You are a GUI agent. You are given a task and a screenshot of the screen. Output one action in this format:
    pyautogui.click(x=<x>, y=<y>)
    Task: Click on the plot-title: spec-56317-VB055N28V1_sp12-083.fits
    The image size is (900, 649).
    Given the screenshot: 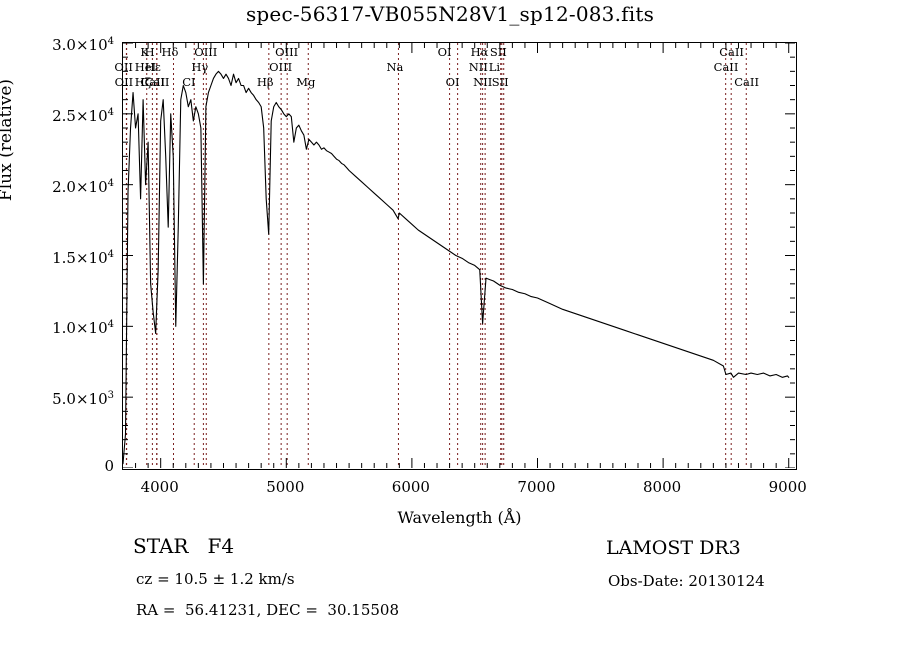 What is the action you would take?
    pyautogui.click(x=450, y=14)
    